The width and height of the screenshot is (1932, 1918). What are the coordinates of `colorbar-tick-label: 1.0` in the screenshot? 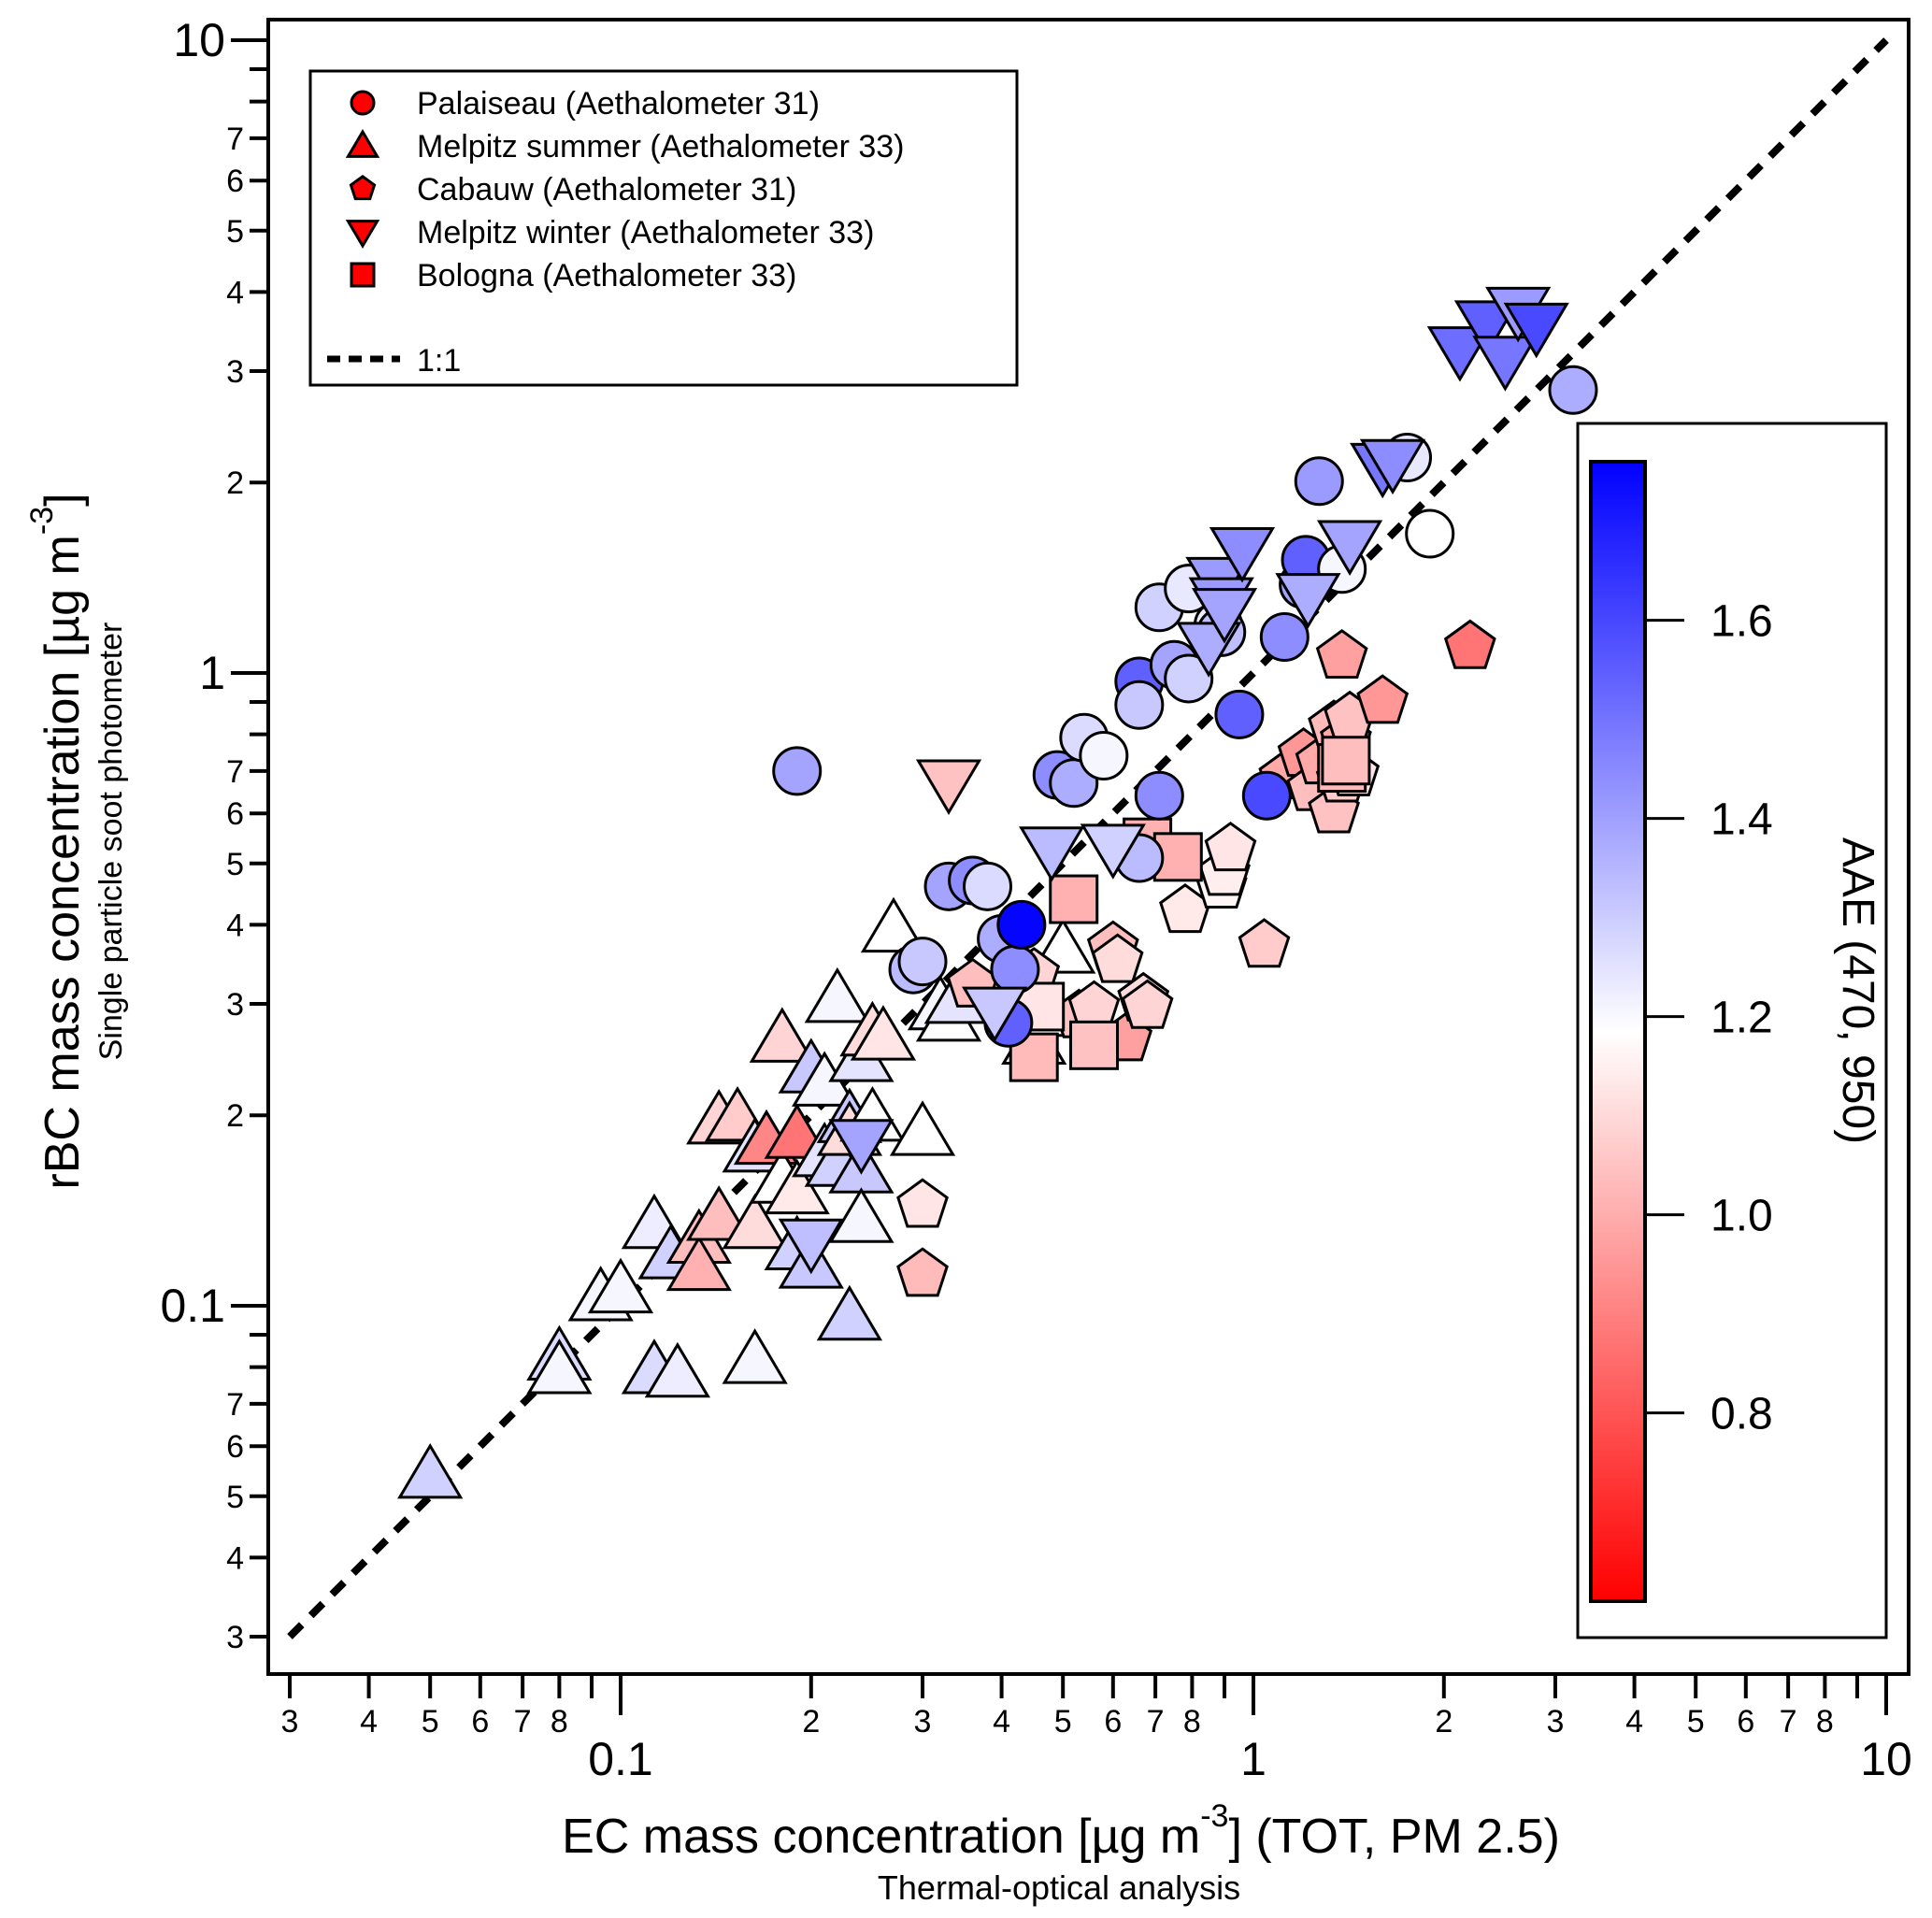 It's located at (1741, 1216).